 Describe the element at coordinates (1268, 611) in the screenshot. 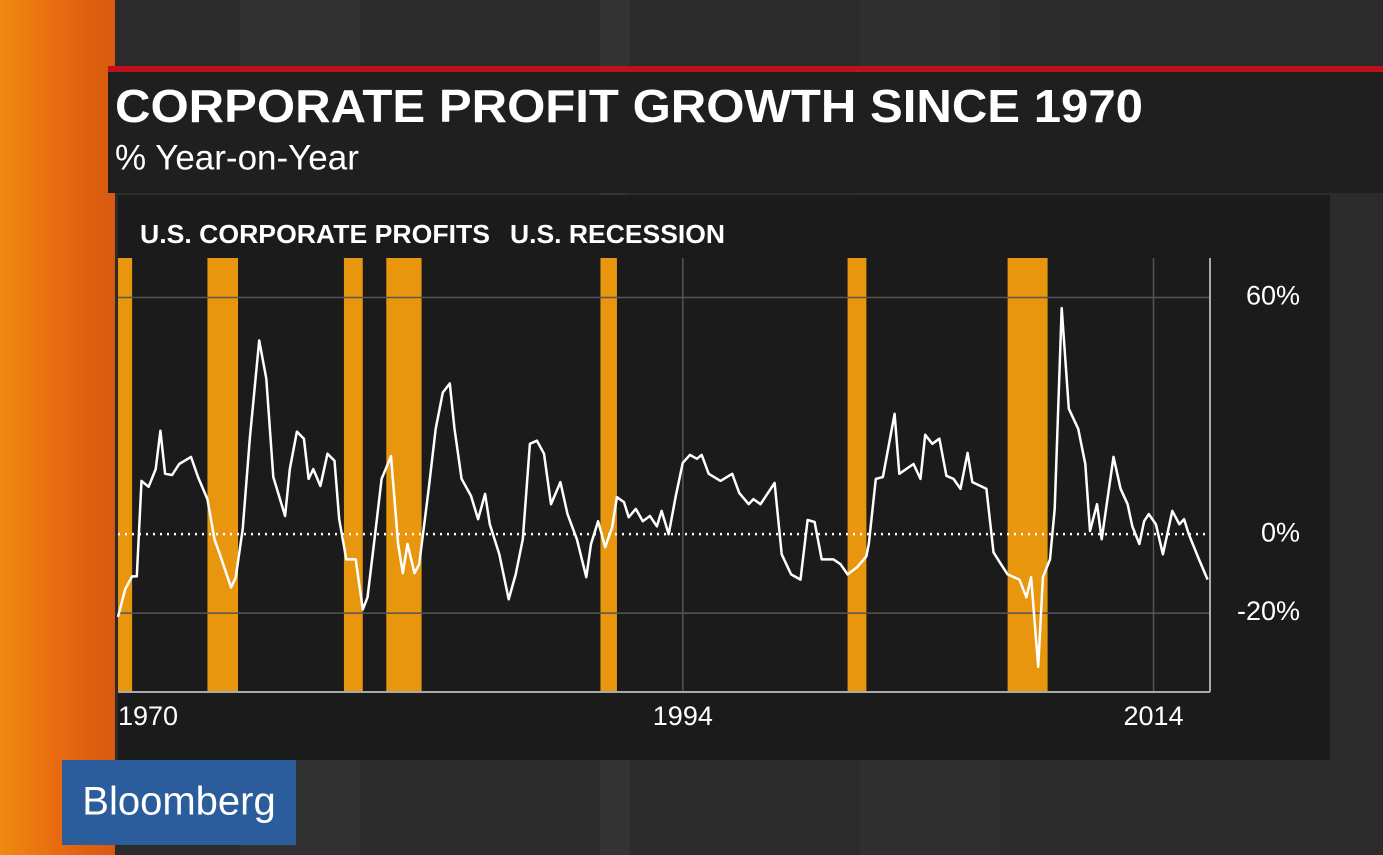

I see `y-tick-label: -20%` at that location.